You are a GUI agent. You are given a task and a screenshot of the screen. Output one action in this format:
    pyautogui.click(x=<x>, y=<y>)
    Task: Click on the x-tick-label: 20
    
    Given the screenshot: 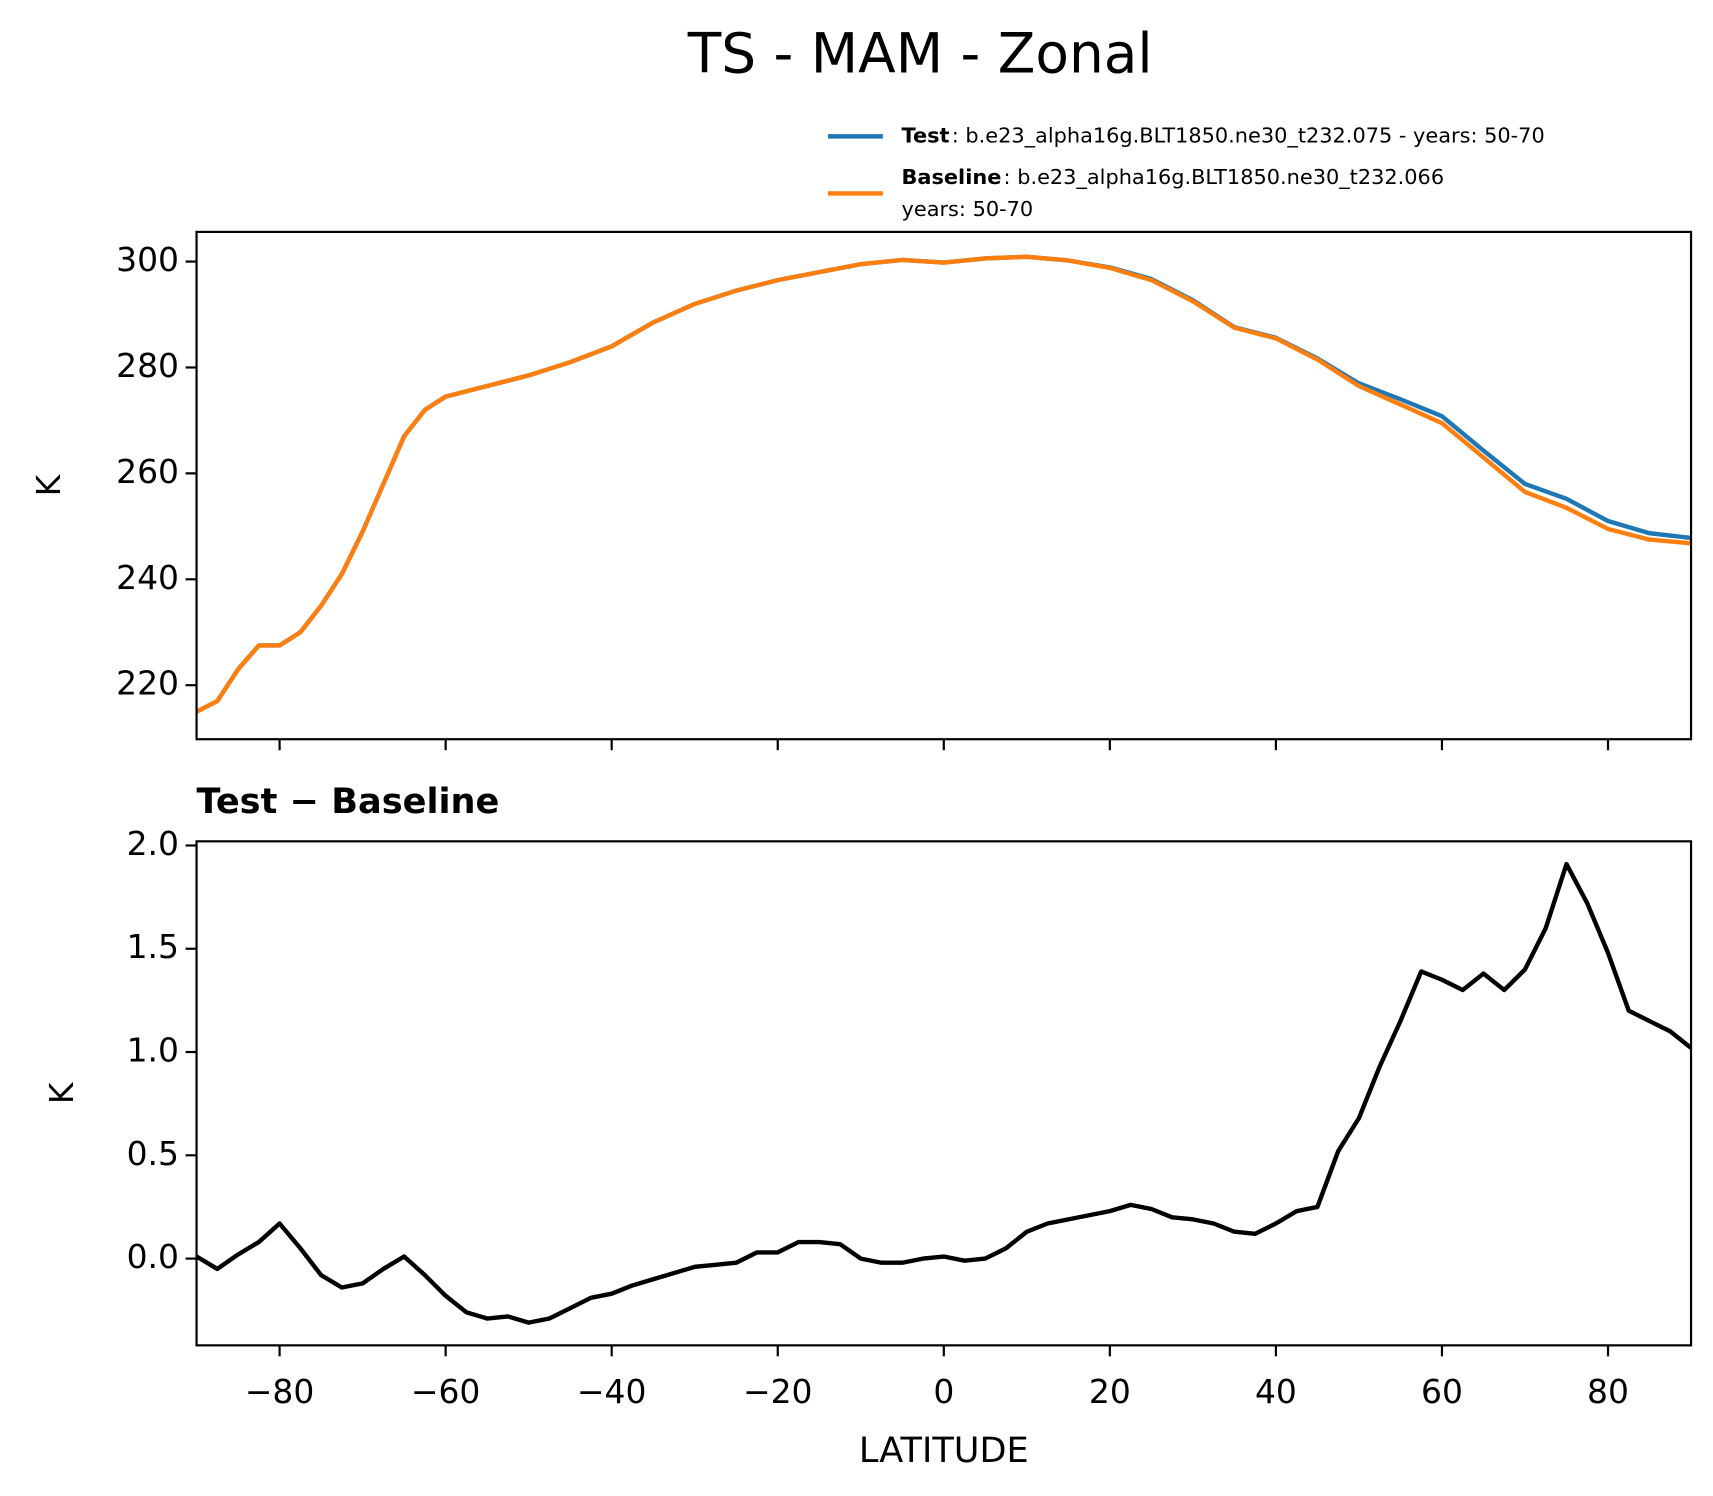 What is the action you would take?
    pyautogui.click(x=1110, y=1391)
    